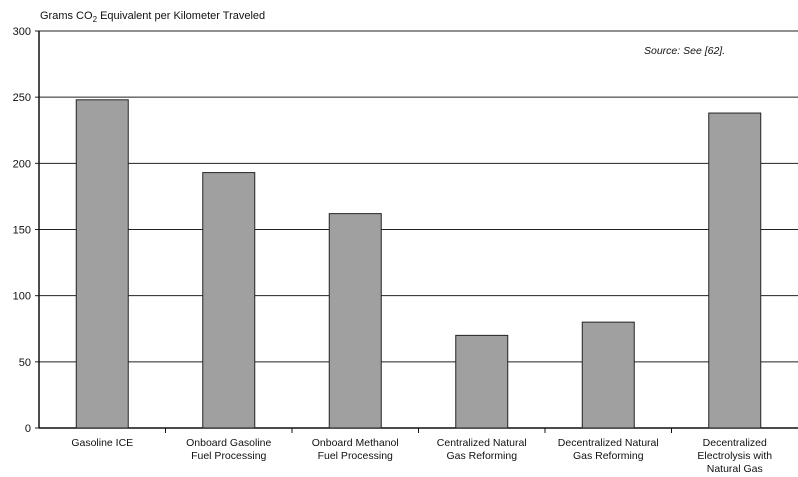 The image size is (798, 477). I want to click on x-tick-label-4: Decentralized Natural Gas Reforming, so click(608, 450).